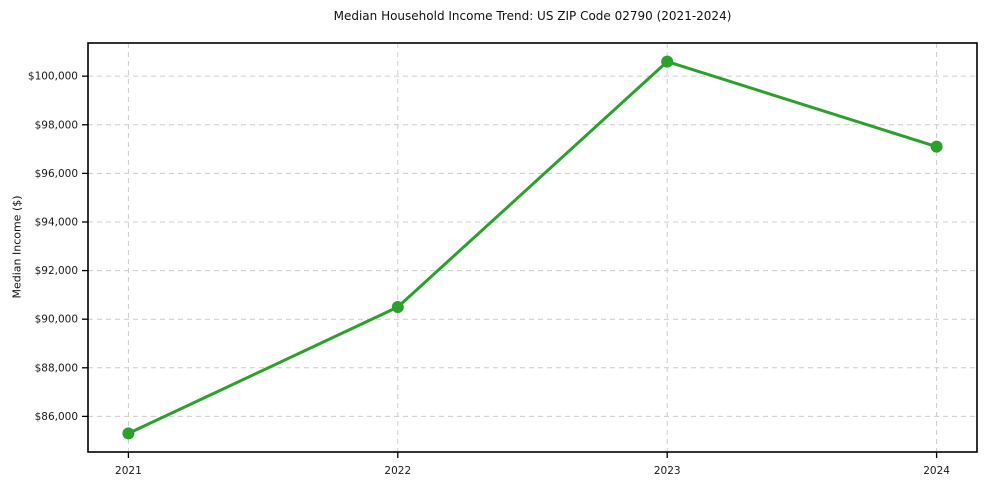  I want to click on data-point-2022, so click(397, 307).